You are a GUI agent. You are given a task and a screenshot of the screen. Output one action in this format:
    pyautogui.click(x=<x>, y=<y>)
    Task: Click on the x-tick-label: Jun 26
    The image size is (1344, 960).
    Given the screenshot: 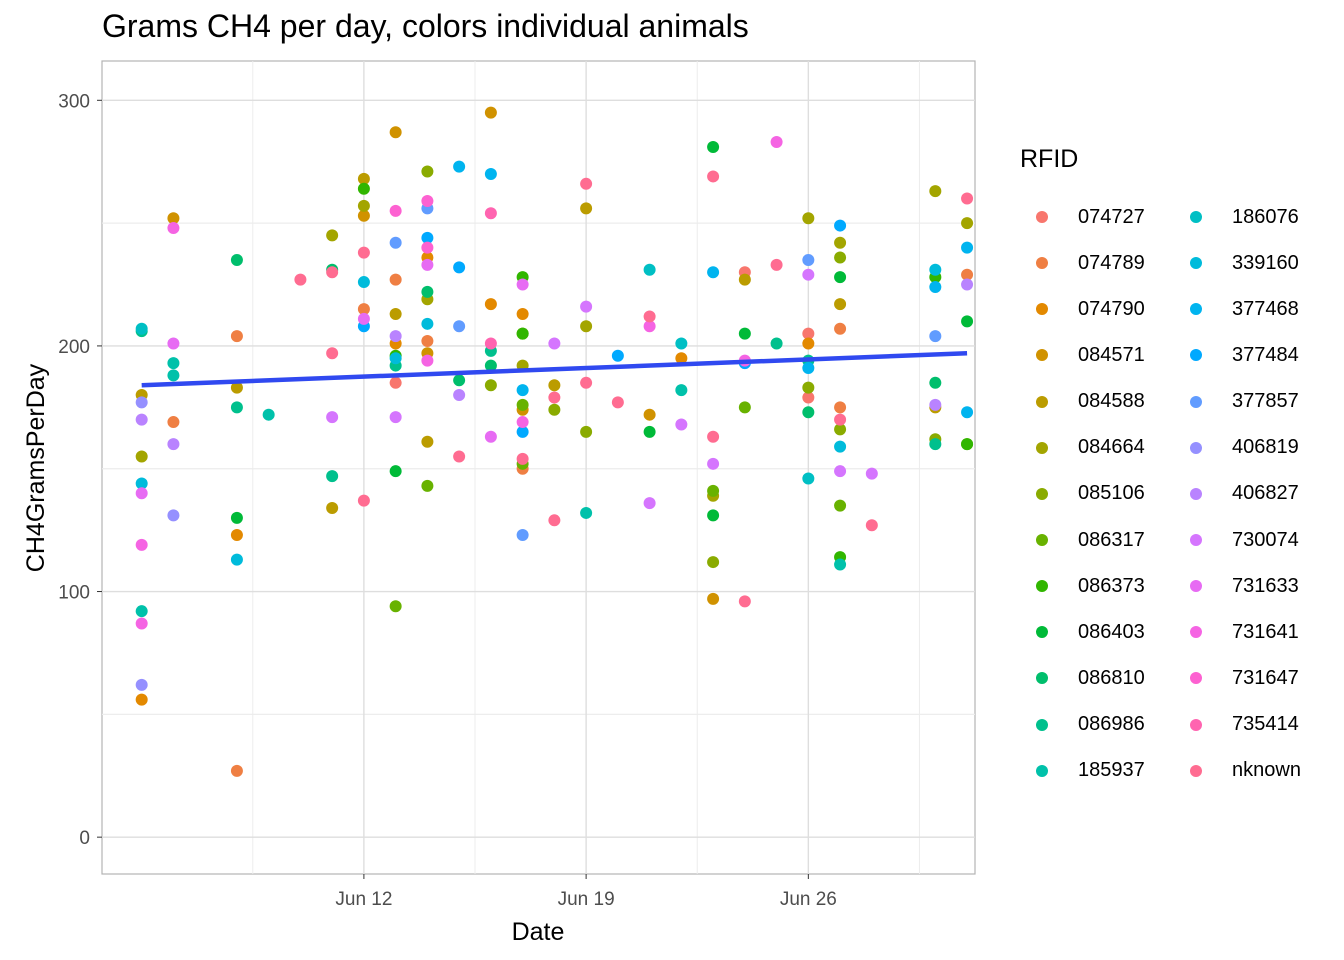 What is the action you would take?
    pyautogui.click(x=808, y=899)
    